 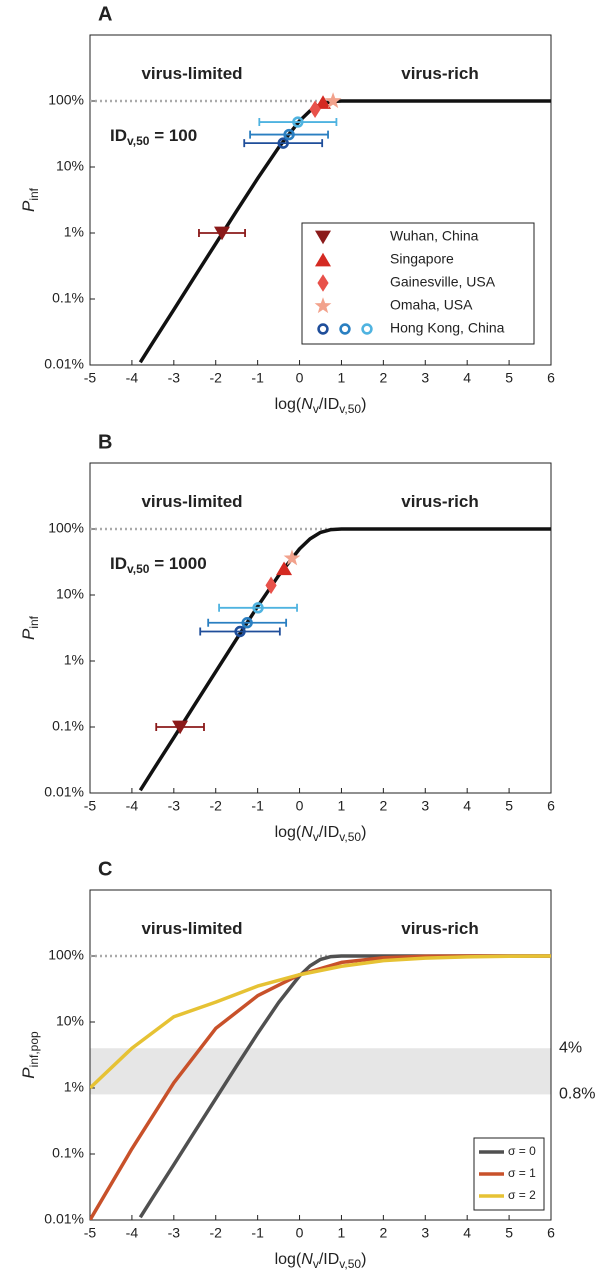 I want to click on x-tick-label: -4, so click(x=132, y=378).